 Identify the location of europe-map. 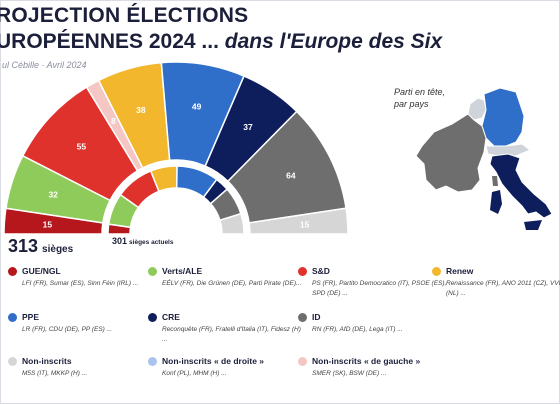
(484, 158).